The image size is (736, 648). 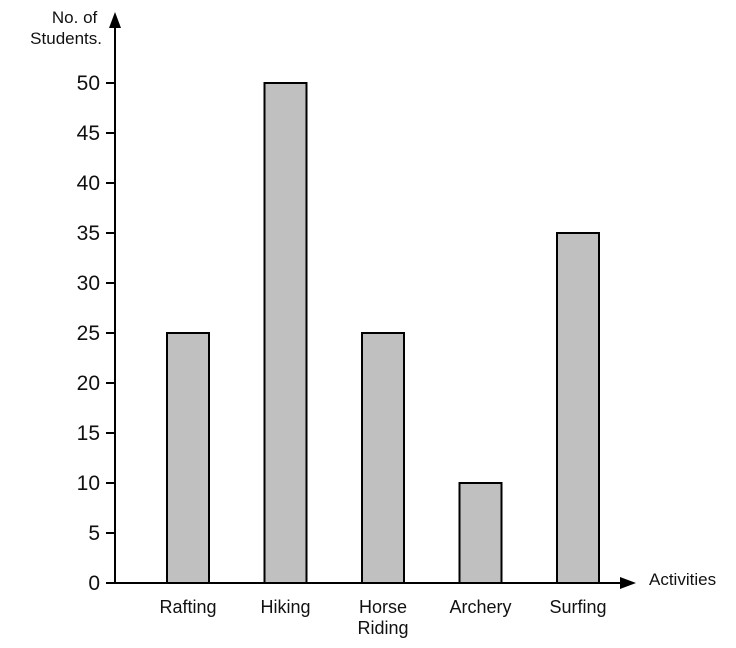 I want to click on x-category-label-line: Surfing, so click(x=577, y=607).